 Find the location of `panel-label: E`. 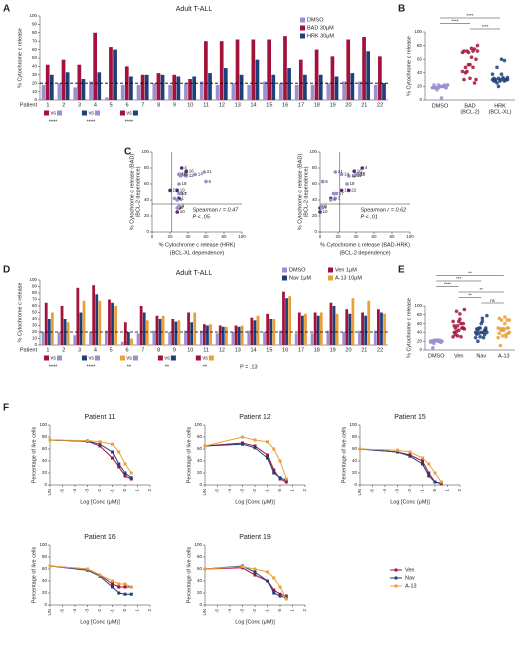

panel-label: E is located at coordinates (401, 270).